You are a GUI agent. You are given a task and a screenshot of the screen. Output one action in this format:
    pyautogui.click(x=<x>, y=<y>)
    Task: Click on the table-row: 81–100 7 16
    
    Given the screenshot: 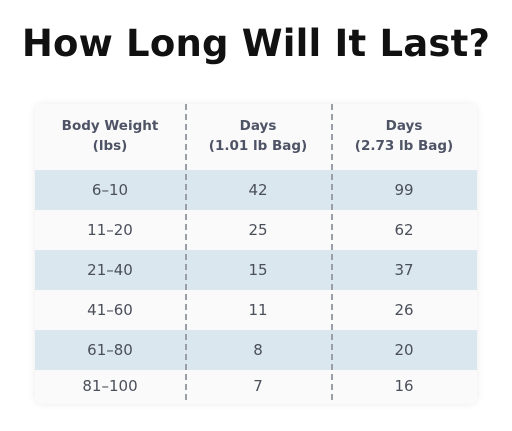 What is the action you would take?
    pyautogui.click(x=256, y=386)
    